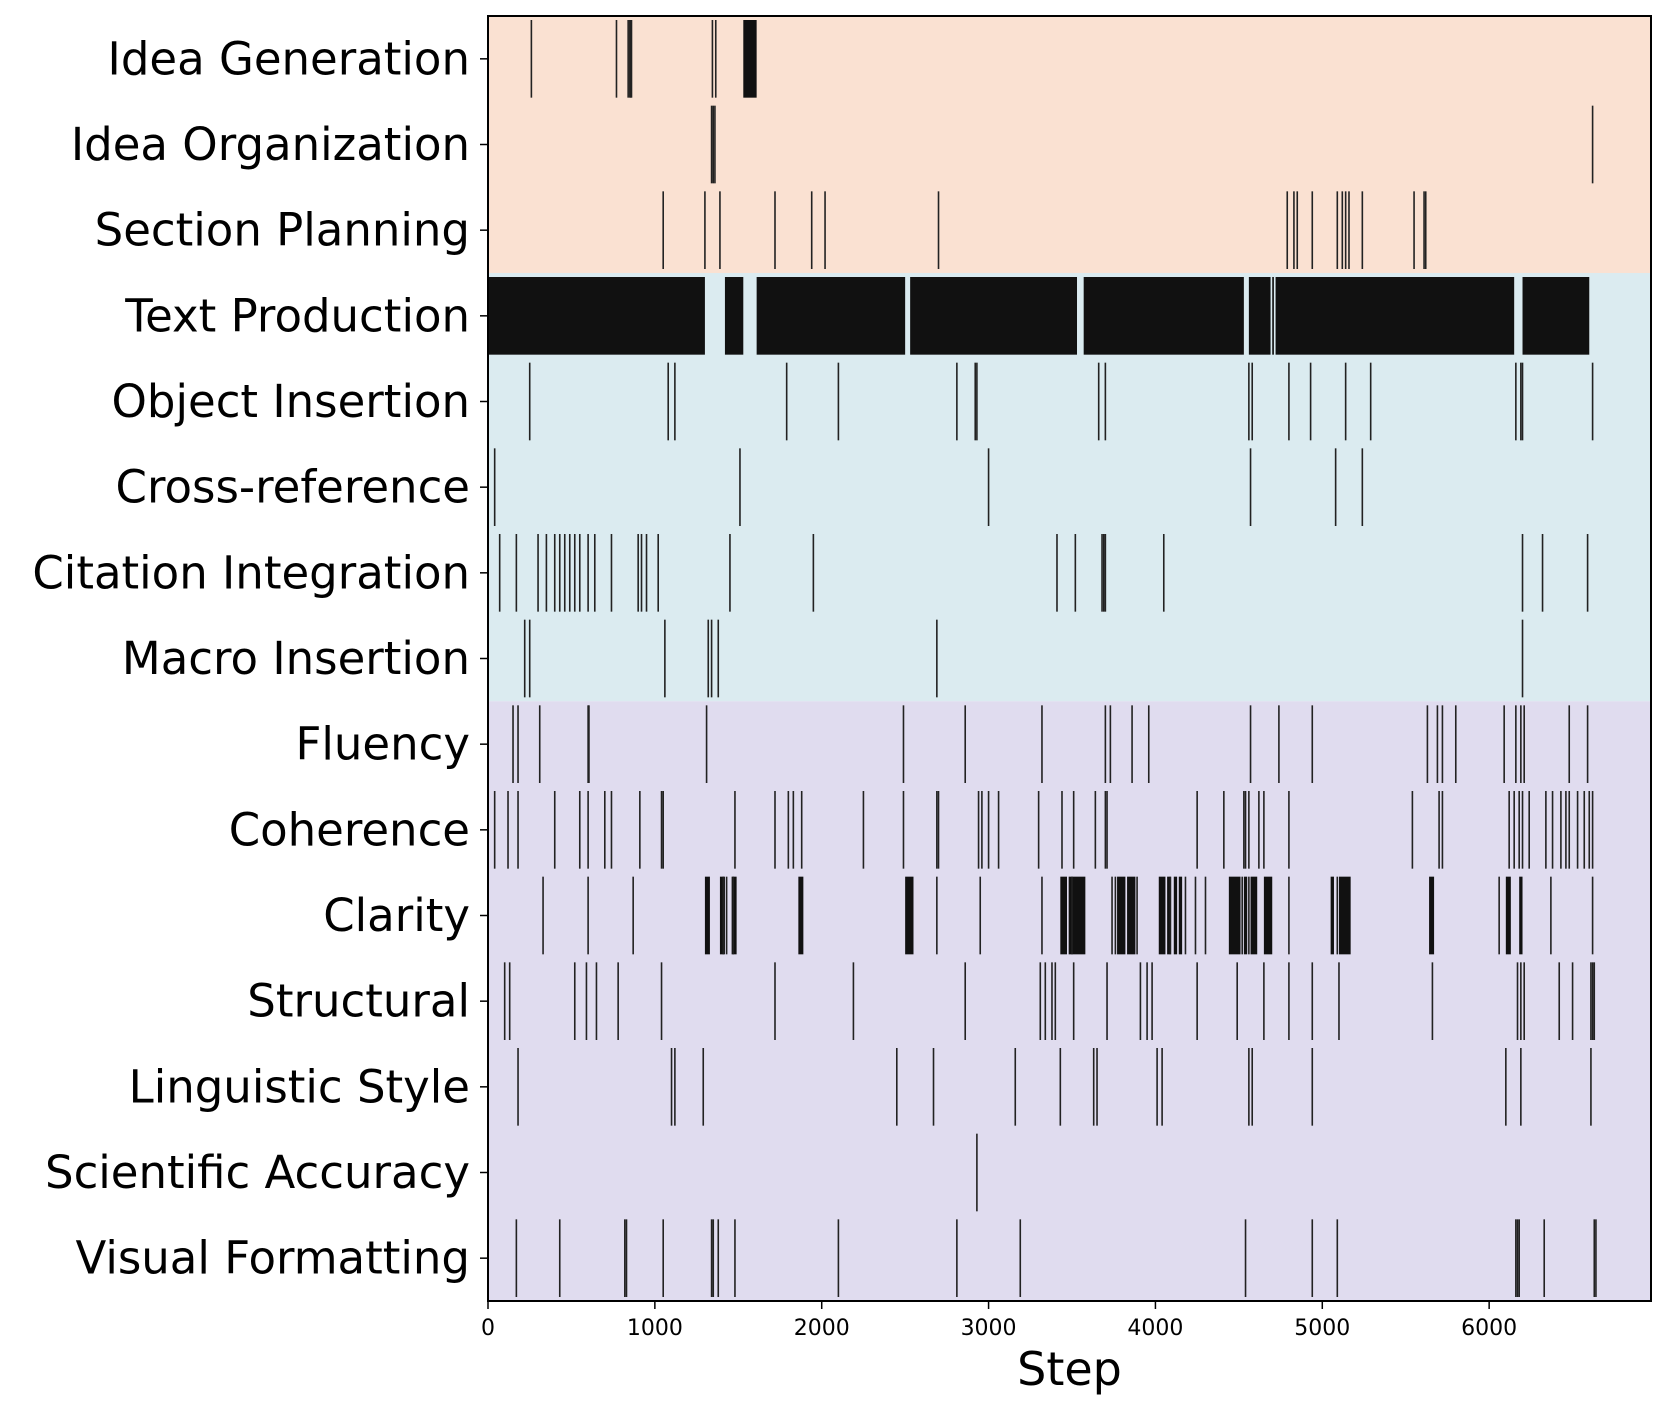 This screenshot has width=1660, height=1406. I want to click on band-planning, so click(1069, 144).